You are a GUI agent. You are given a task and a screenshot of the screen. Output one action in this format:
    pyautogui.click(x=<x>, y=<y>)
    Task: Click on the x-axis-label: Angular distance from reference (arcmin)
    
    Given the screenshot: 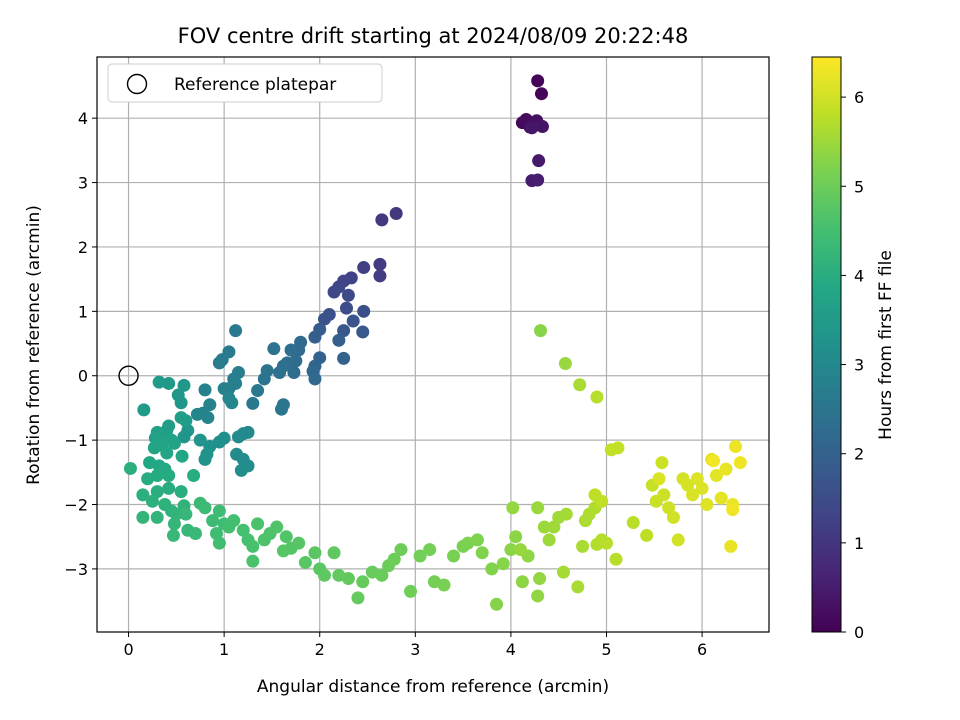 What is the action you would take?
    pyautogui.click(x=433, y=687)
    